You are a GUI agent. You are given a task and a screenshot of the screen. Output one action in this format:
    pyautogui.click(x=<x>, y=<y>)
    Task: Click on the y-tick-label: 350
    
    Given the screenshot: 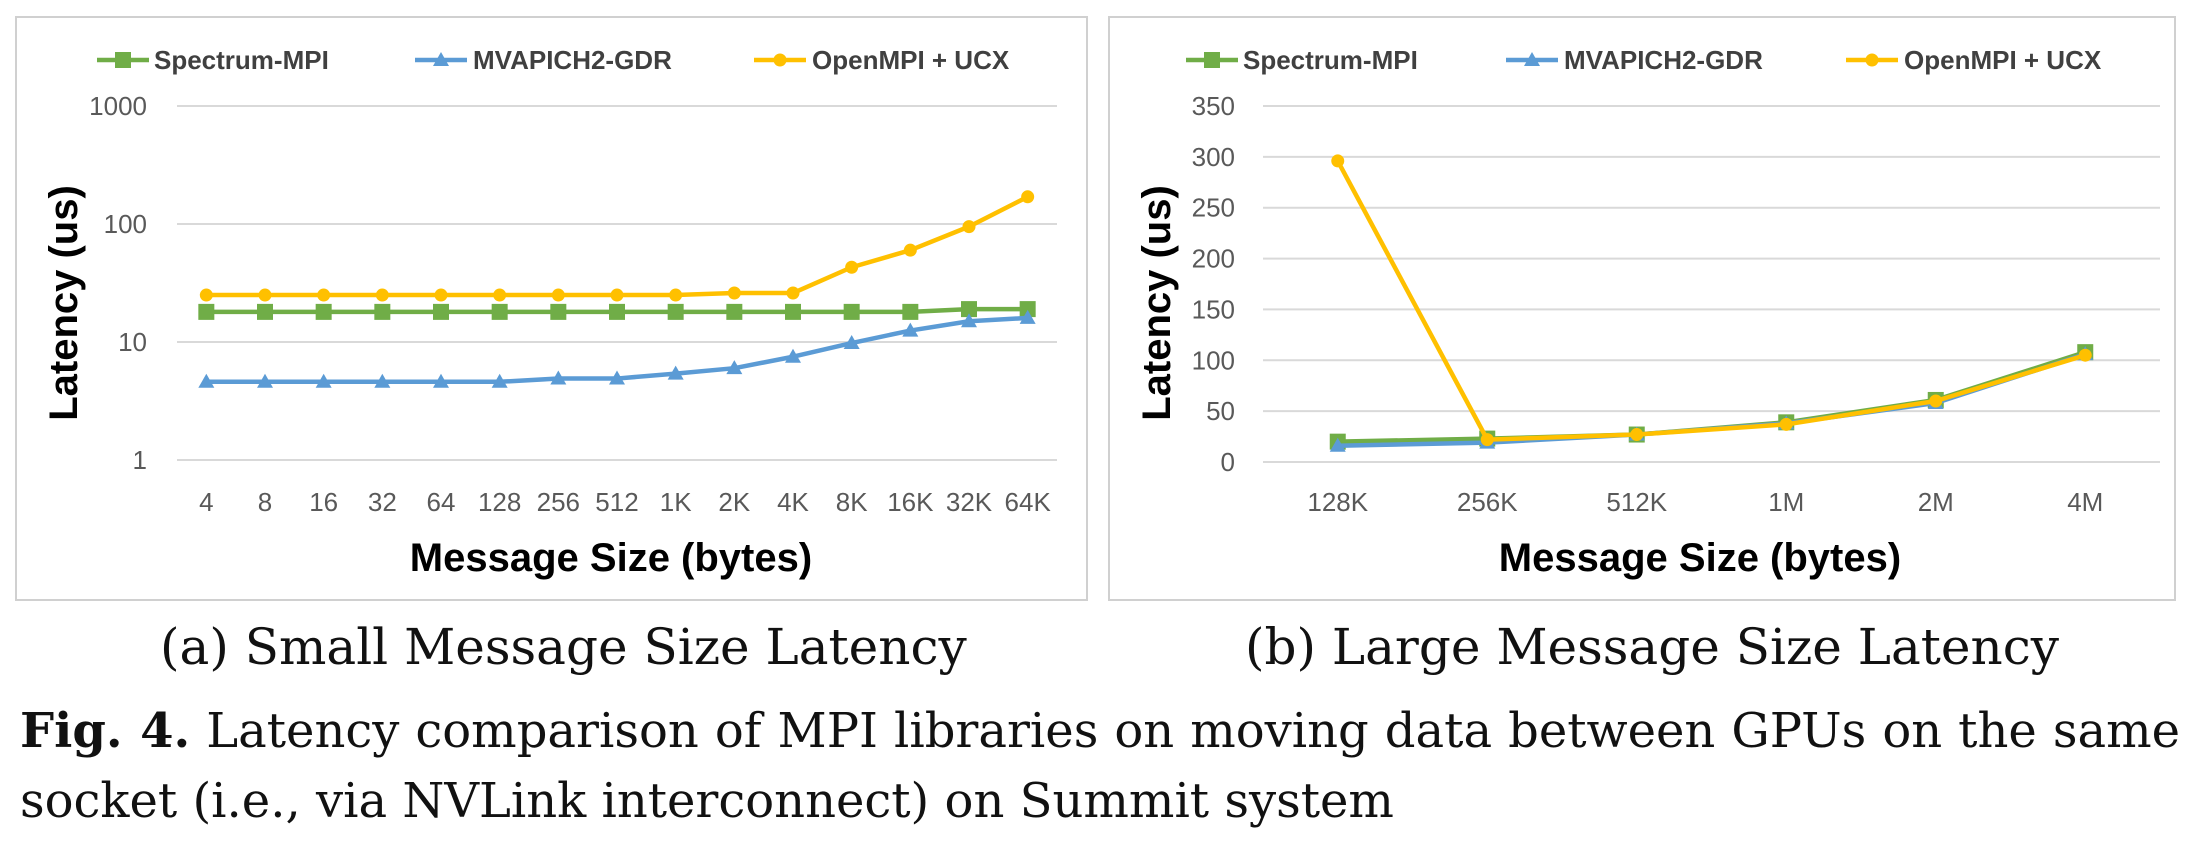 What is the action you would take?
    pyautogui.click(x=1213, y=106)
    